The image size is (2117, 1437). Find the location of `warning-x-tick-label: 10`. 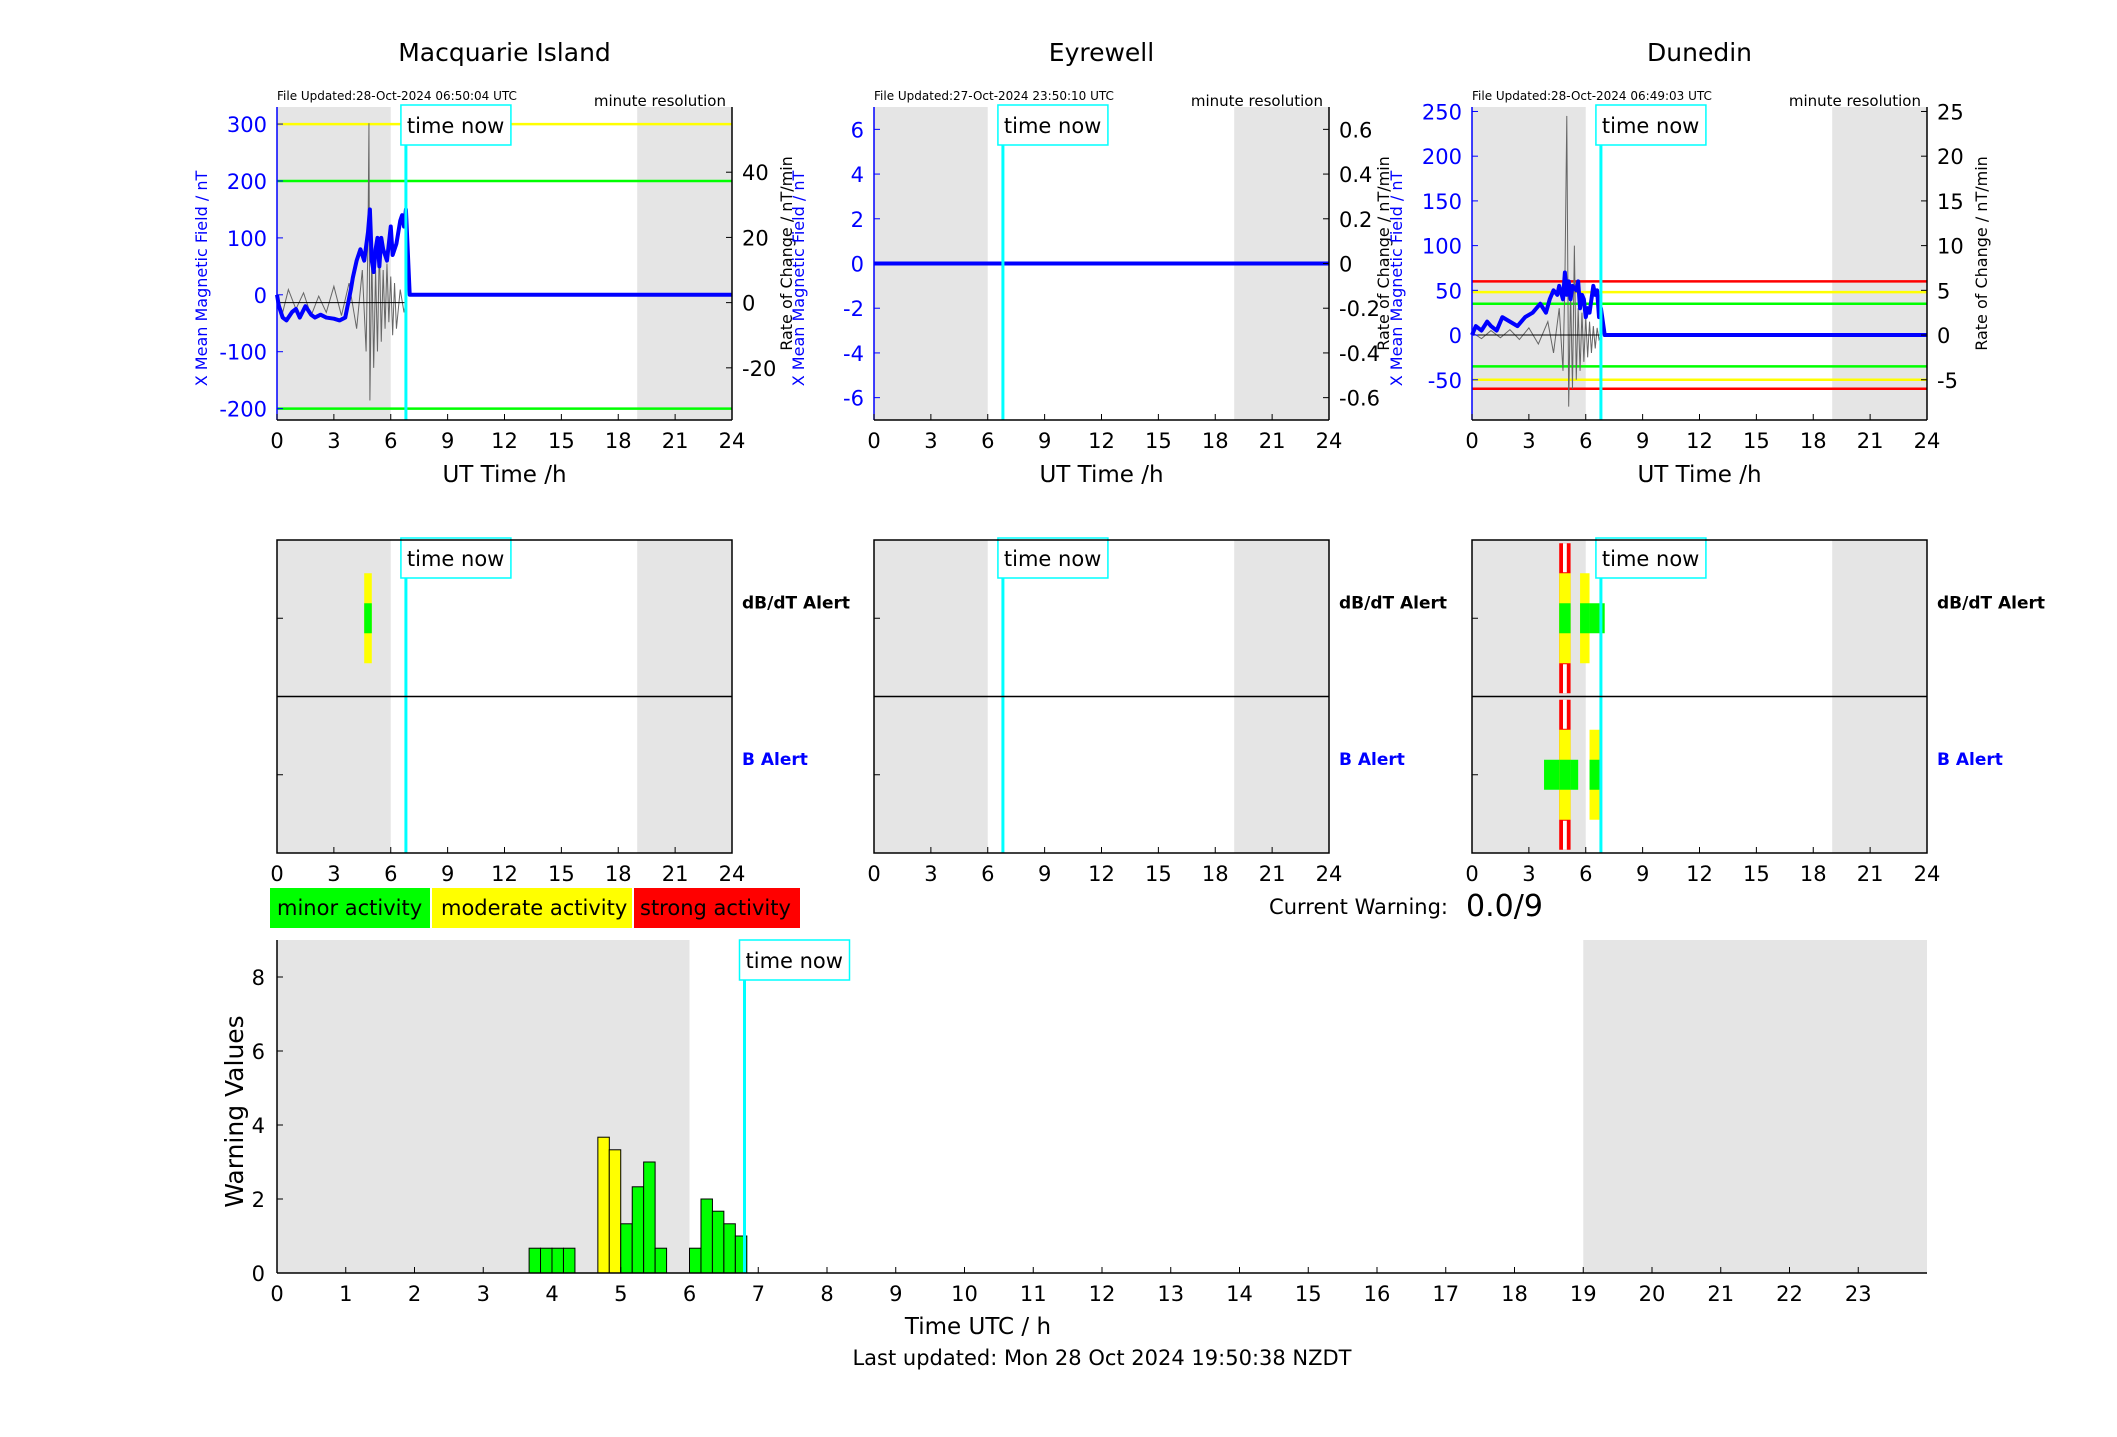

warning-x-tick-label: 10 is located at coordinates (964, 1294).